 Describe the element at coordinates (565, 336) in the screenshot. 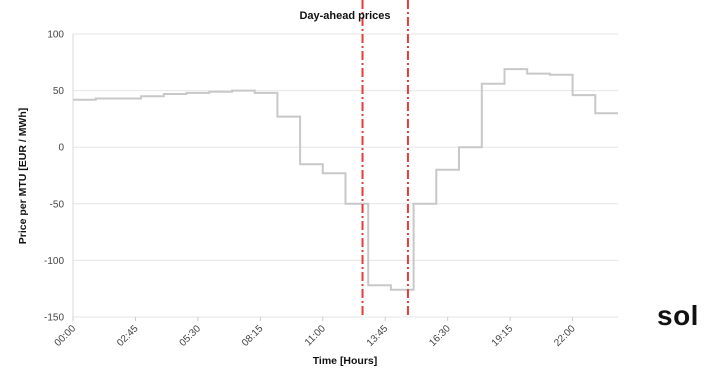

I see `x-tick-label: 22:00` at that location.